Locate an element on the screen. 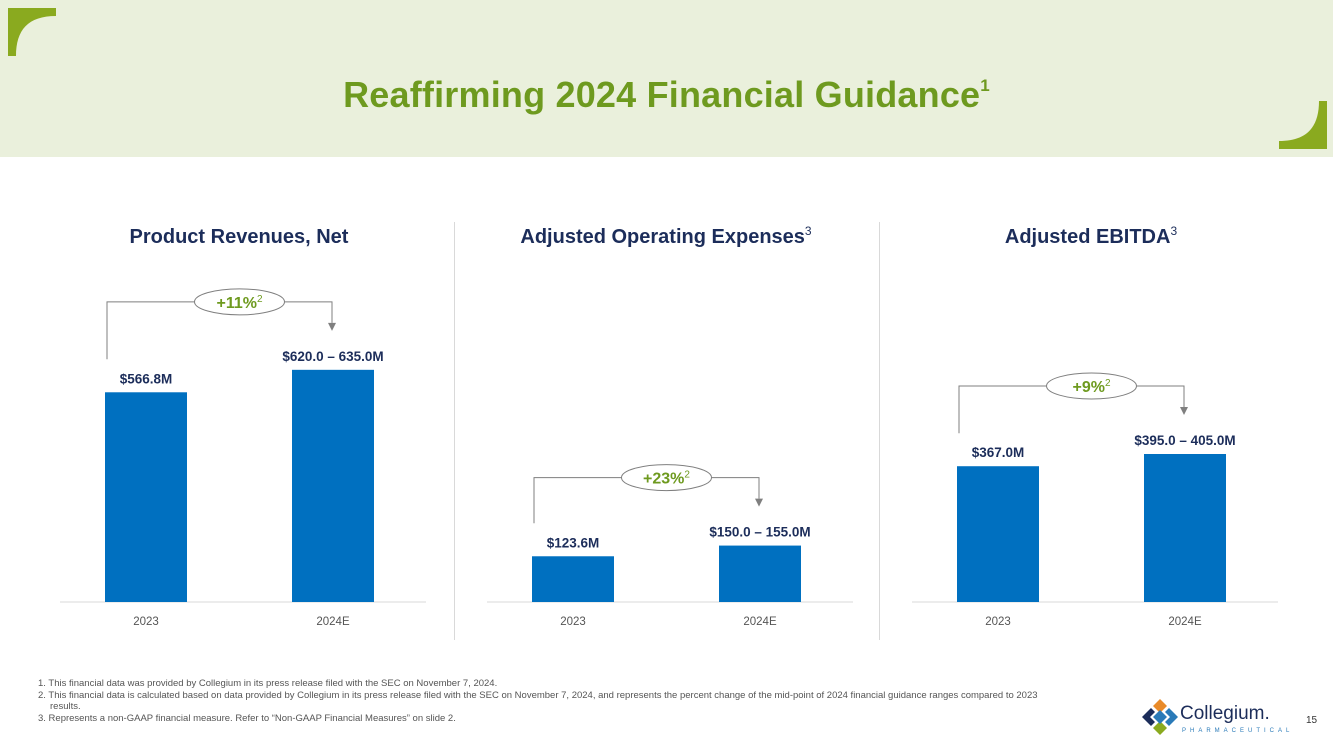 Image resolution: width=1333 pixels, height=749 pixels. growth-callout: +23%2 is located at coordinates (666, 479).